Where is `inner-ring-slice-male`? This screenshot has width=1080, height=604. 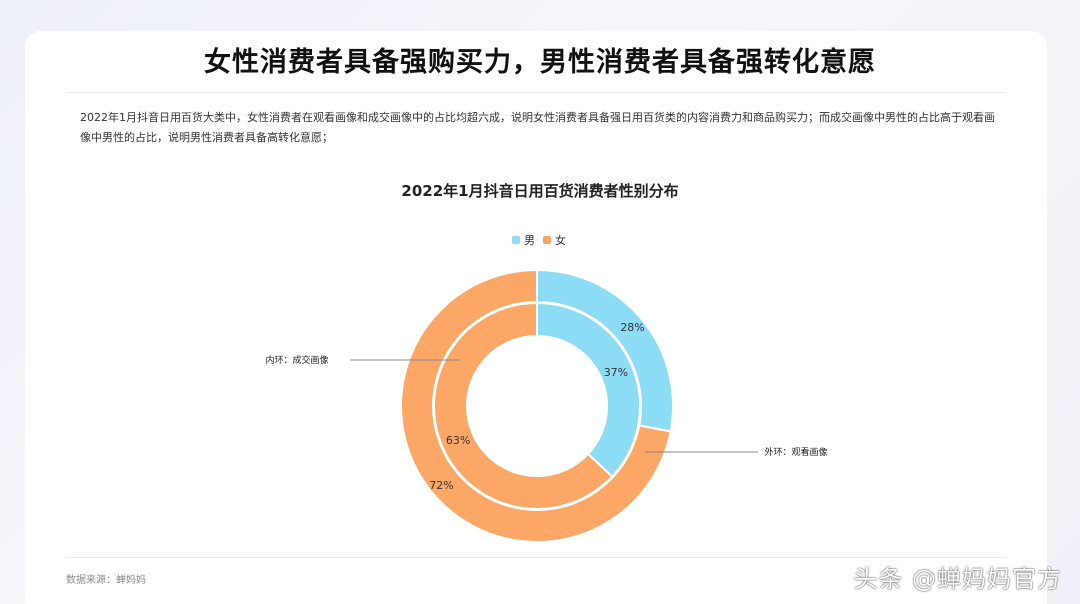 inner-ring-slice-male is located at coordinates (588, 389).